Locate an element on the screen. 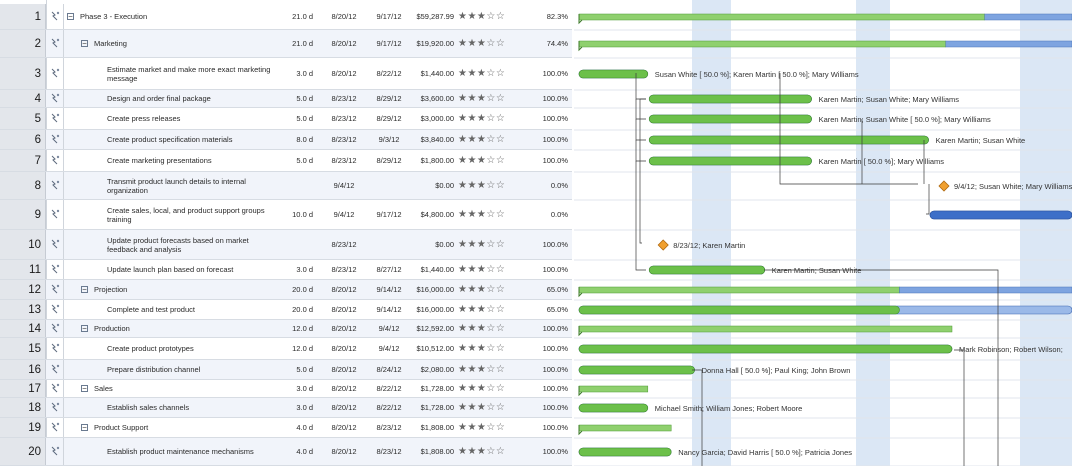 The width and height of the screenshot is (1072, 466). row-number: 12 is located at coordinates (23, 289).